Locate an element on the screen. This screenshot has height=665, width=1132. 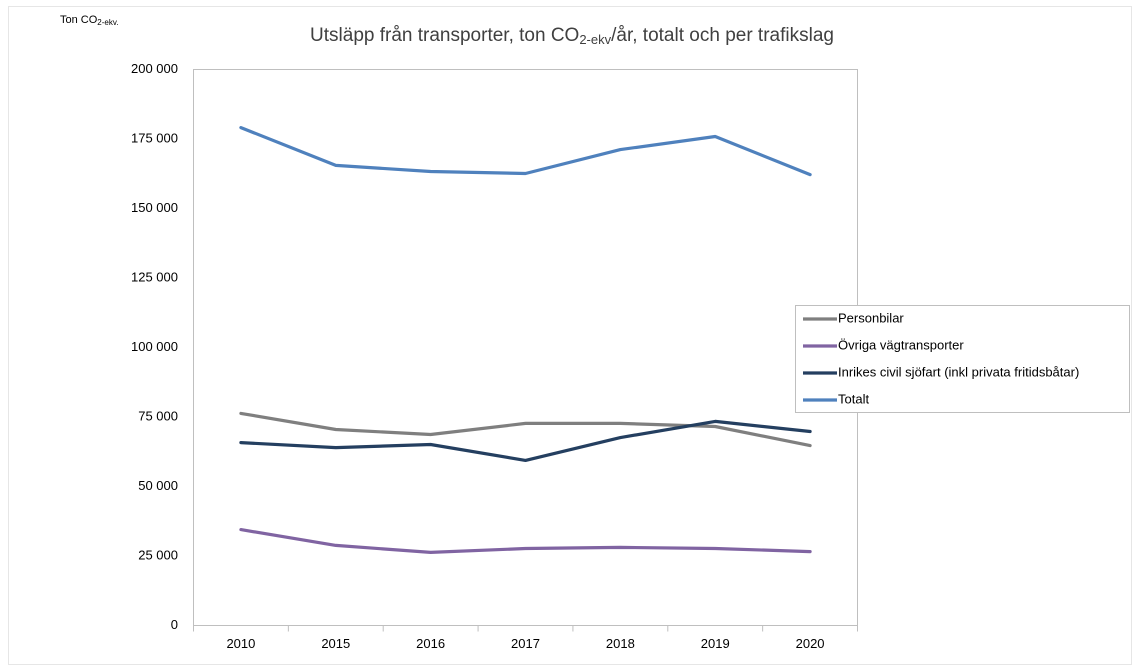
y-tick-label: 150 000 is located at coordinates (154, 207).